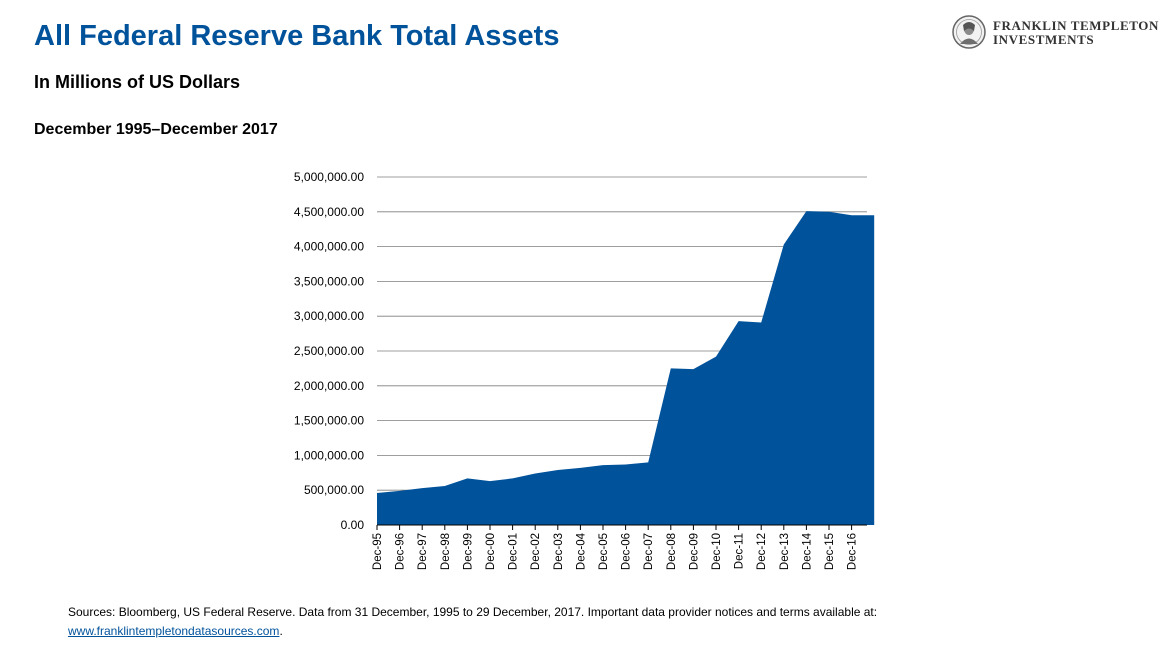  Describe the element at coordinates (329, 212) in the screenshot. I see `y-tick-label: 4,500,000.00` at that location.